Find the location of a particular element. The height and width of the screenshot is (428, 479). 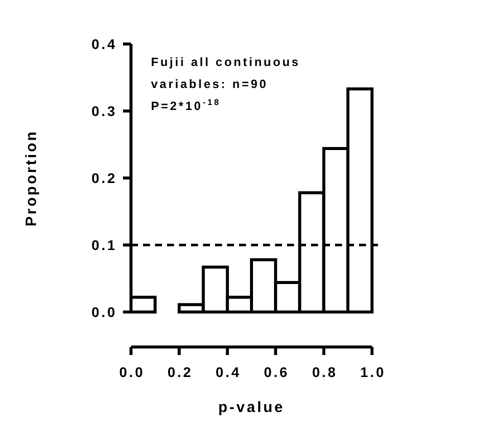

text: 1.0 is located at coordinates (373, 372).